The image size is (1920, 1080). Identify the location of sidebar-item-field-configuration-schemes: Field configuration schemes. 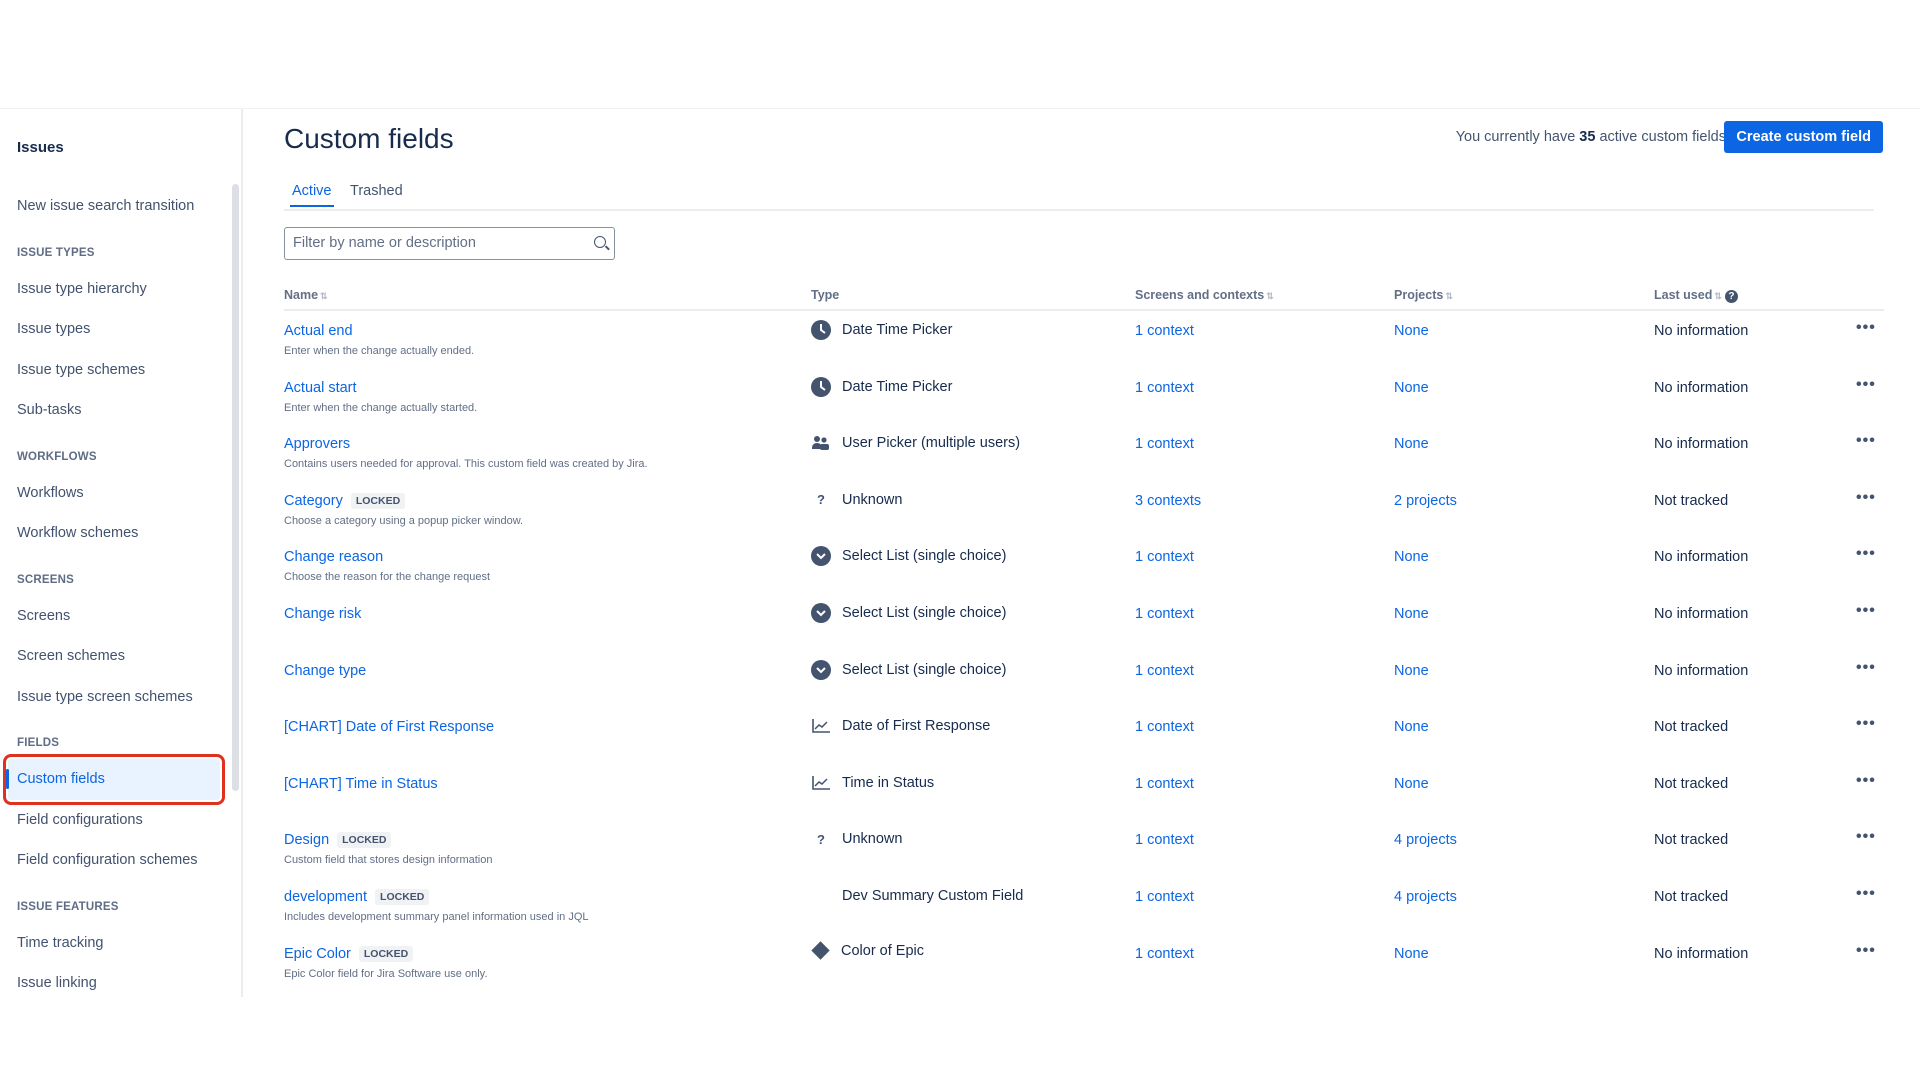
(107, 860).